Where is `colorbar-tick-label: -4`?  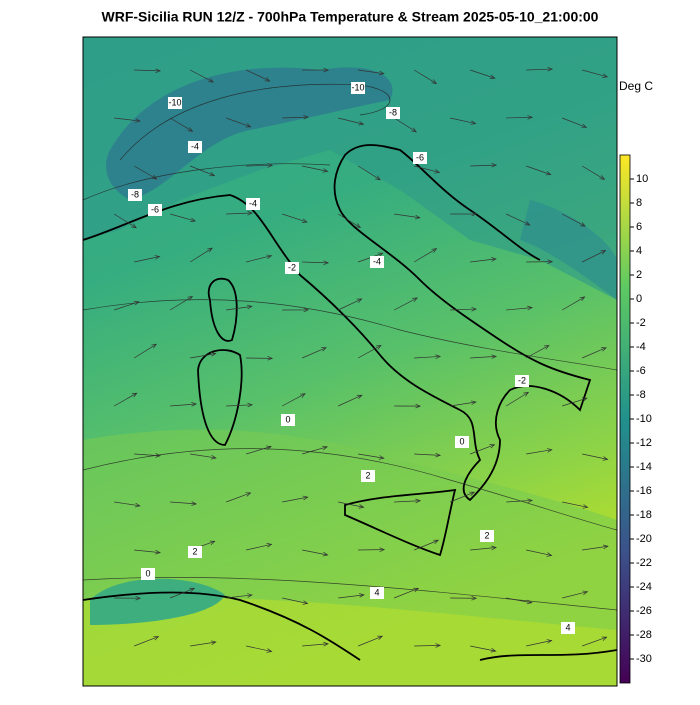
colorbar-tick-label: -4 is located at coordinates (641, 347).